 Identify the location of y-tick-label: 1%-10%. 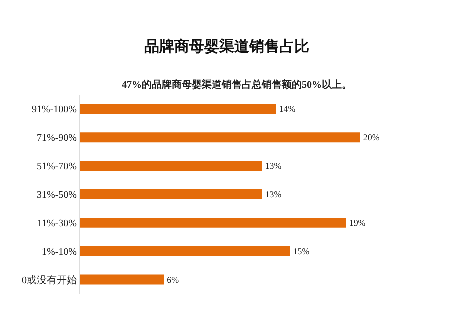
(59, 252).